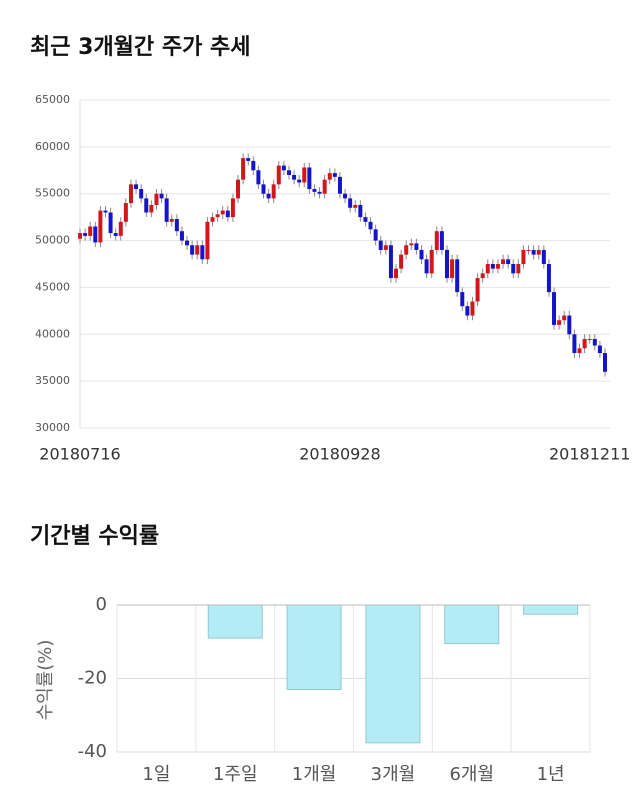 This screenshot has height=810, width=640. I want to click on y-tick-label: 65000, so click(52, 99).